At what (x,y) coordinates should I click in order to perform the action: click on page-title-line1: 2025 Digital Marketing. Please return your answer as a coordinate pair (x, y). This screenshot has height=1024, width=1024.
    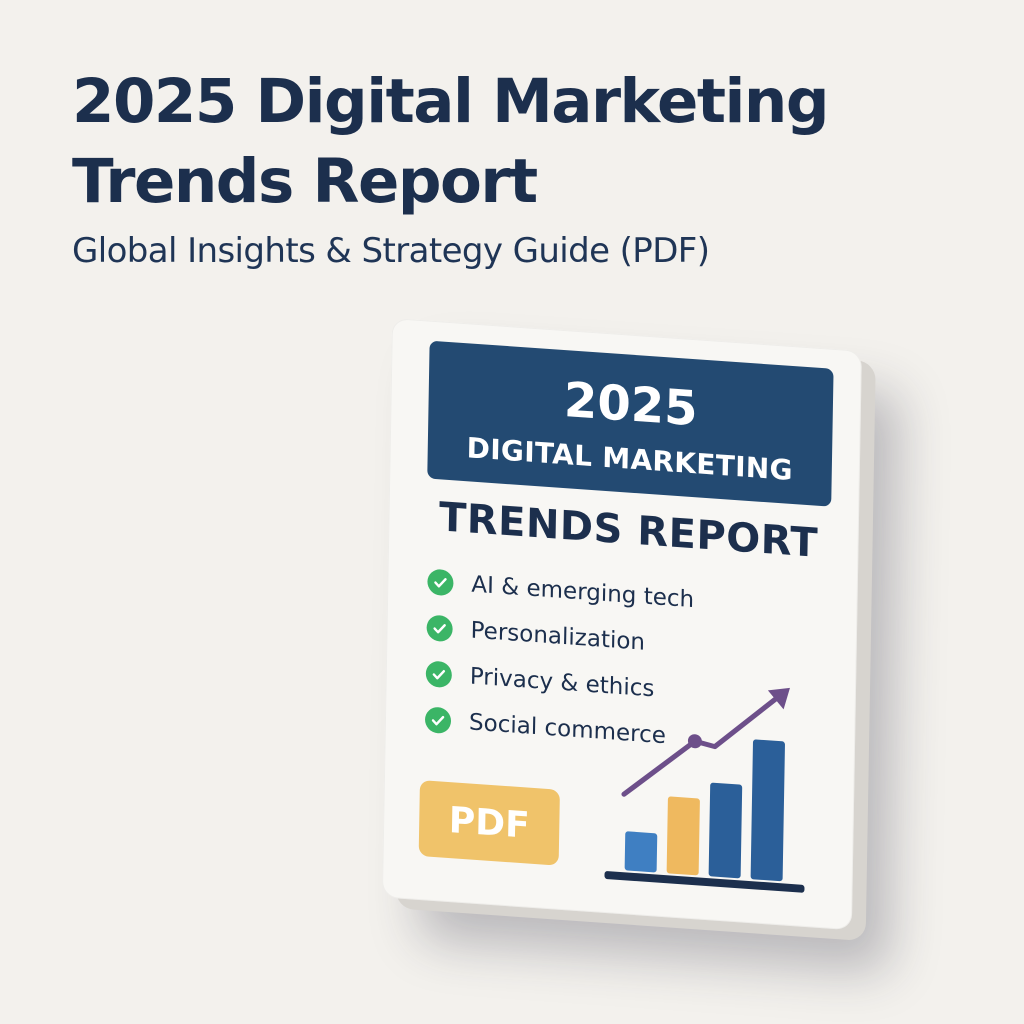
    Looking at the image, I should click on (451, 101).